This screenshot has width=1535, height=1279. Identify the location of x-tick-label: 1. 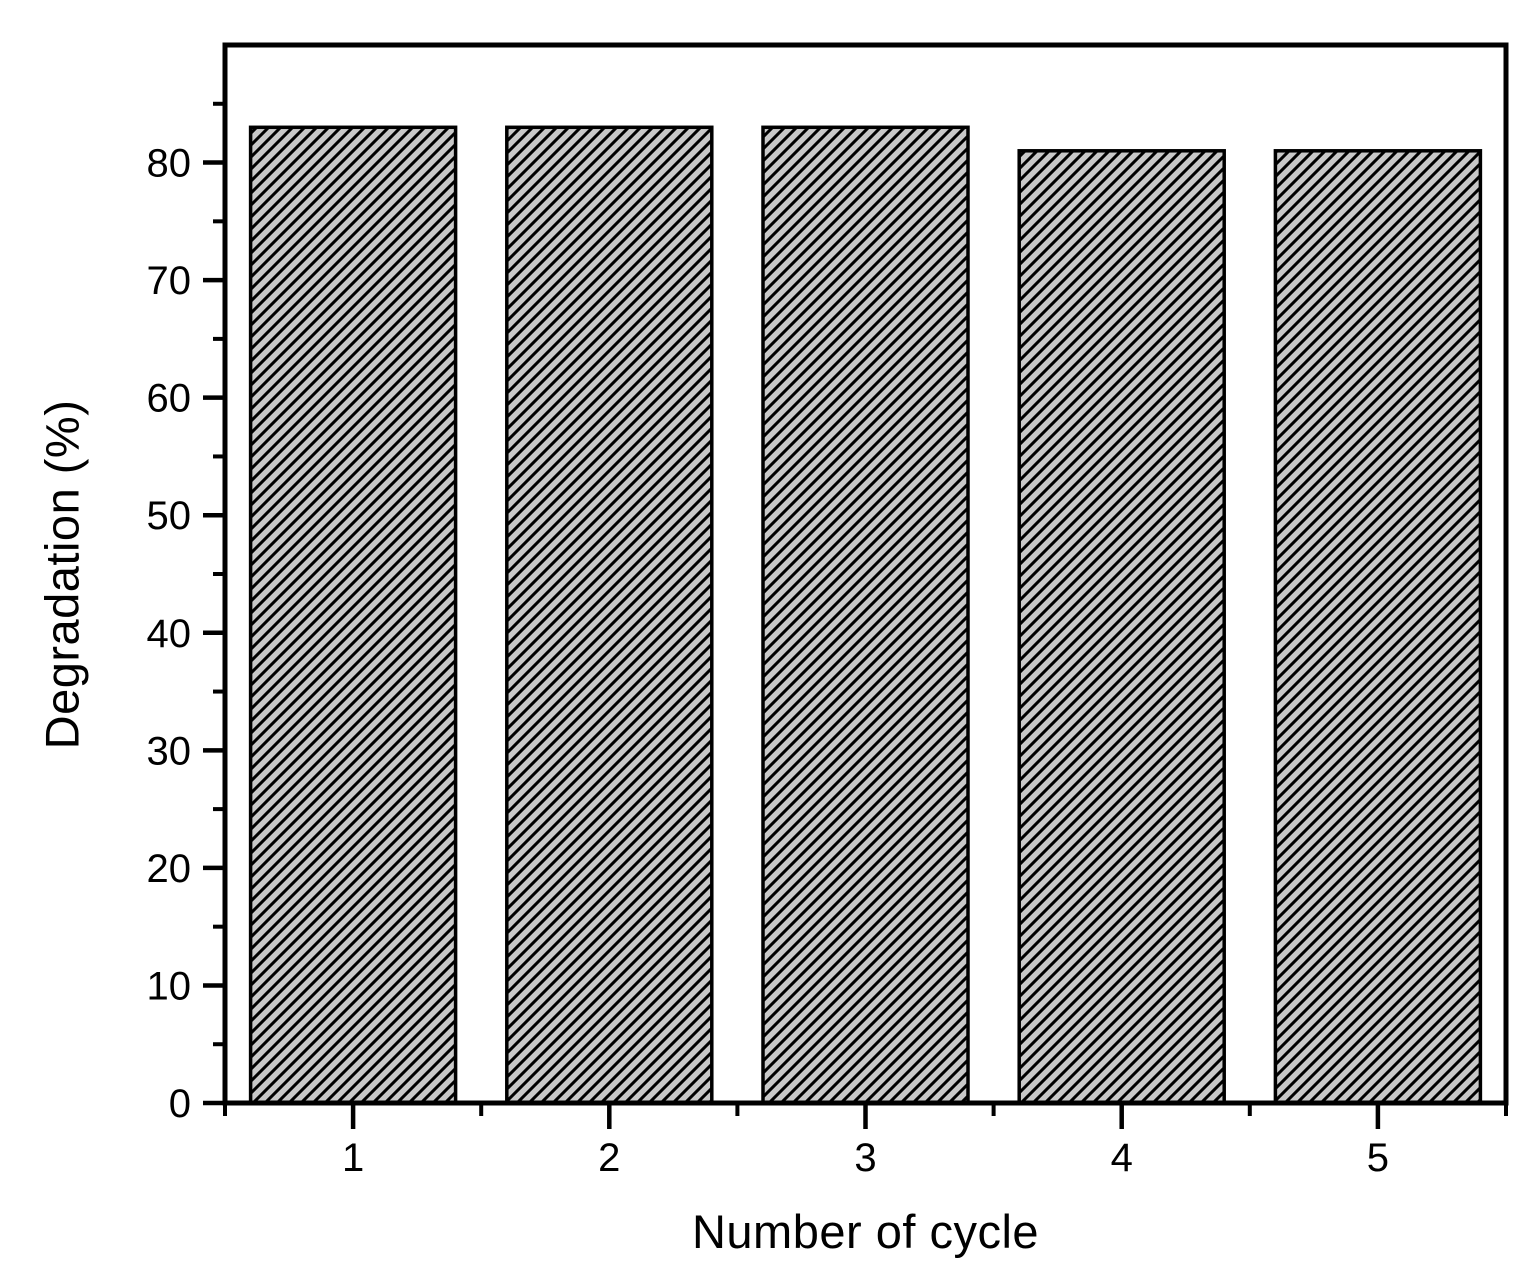
(353, 1158).